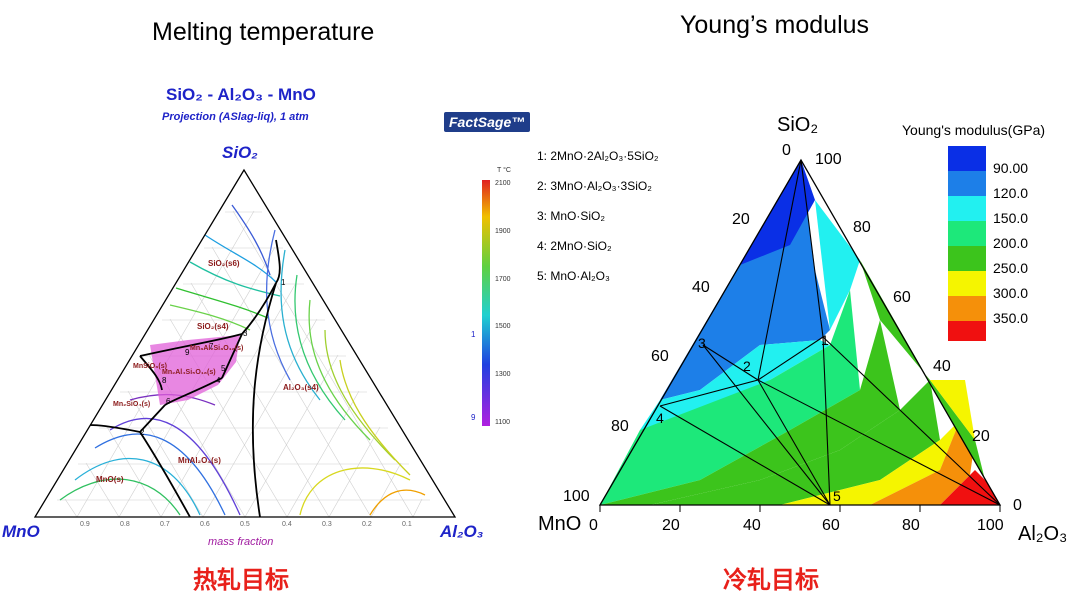 Image resolution: width=1080 pixels, height=605 pixels. What do you see at coordinates (189, 372) in the screenshot?
I see `phase-label-mn2al4si5o18: Mn₂Al₄Si₅O₁₈(s)` at bounding box center [189, 372].